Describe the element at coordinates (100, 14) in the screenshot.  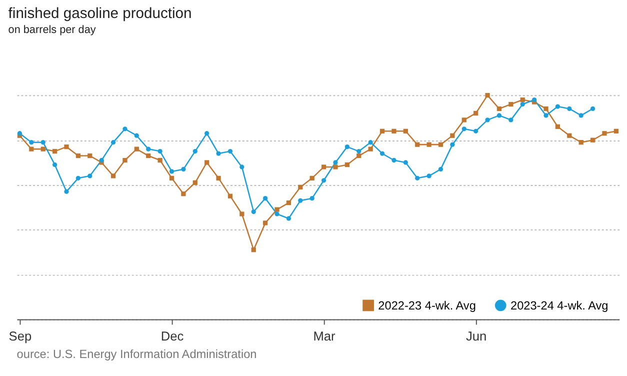
I see `chart-title: finished gasoline production` at that location.